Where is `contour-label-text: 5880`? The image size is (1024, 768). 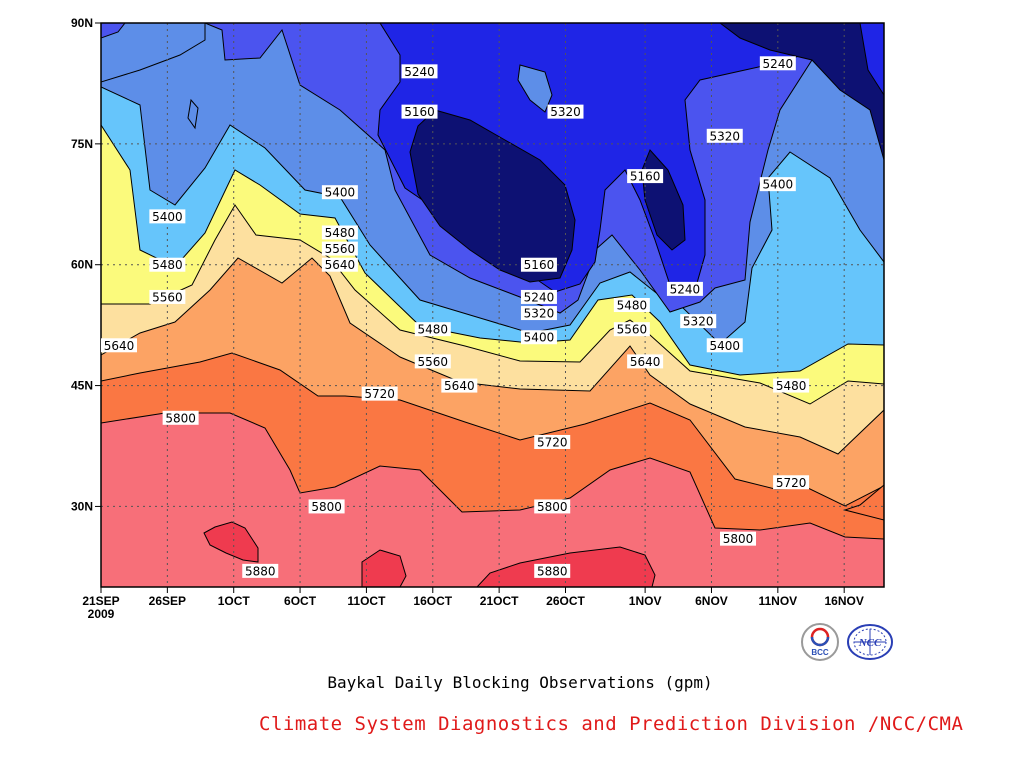 contour-label-text: 5880 is located at coordinates (260, 571).